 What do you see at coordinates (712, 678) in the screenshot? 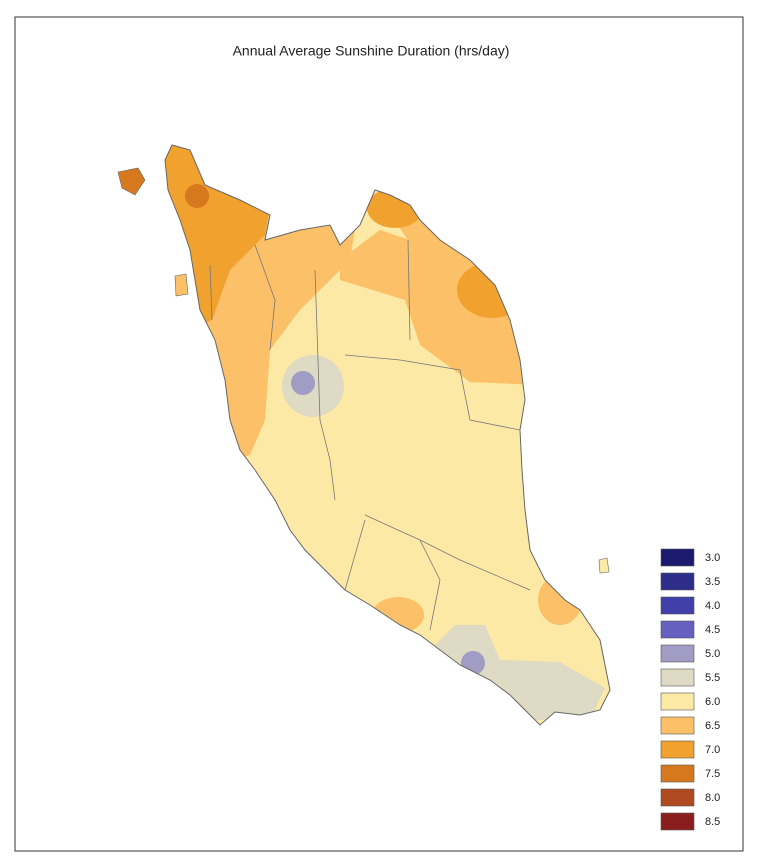
I see `legend-label: 5.5` at bounding box center [712, 678].